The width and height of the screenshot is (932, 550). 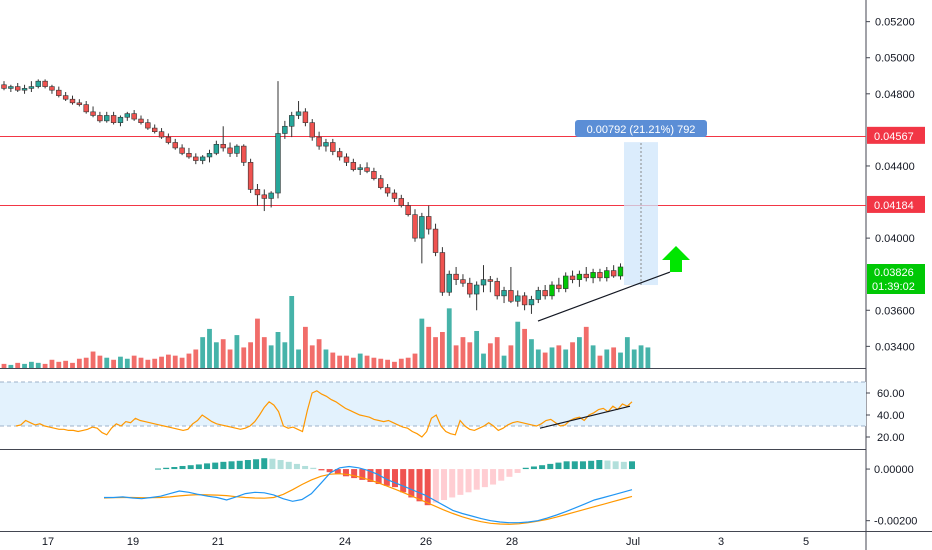 I want to click on up-arrow-shape, so click(x=676, y=259).